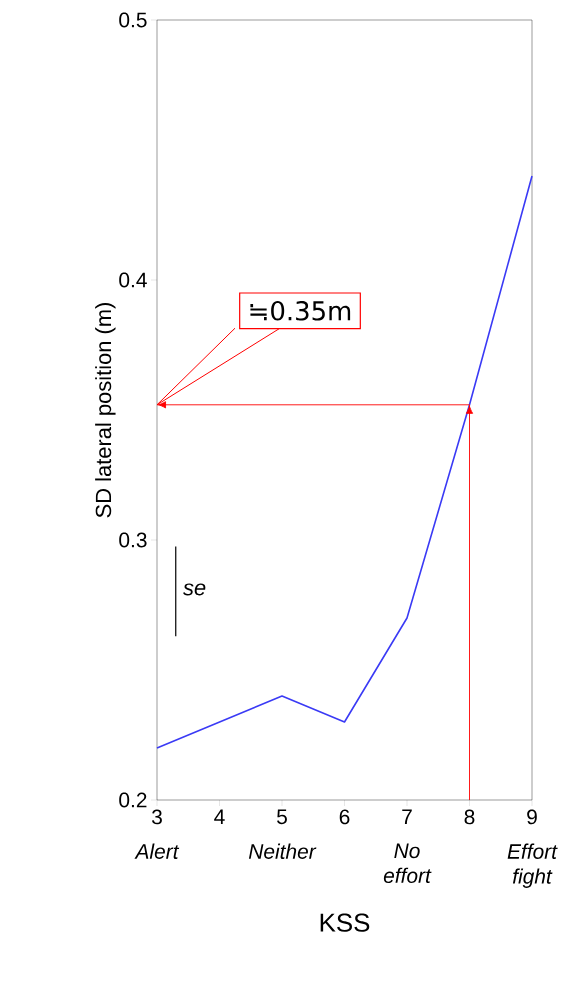 This screenshot has height=1007, width=577. I want to click on y-tick-label: 0.5, so click(133, 20).